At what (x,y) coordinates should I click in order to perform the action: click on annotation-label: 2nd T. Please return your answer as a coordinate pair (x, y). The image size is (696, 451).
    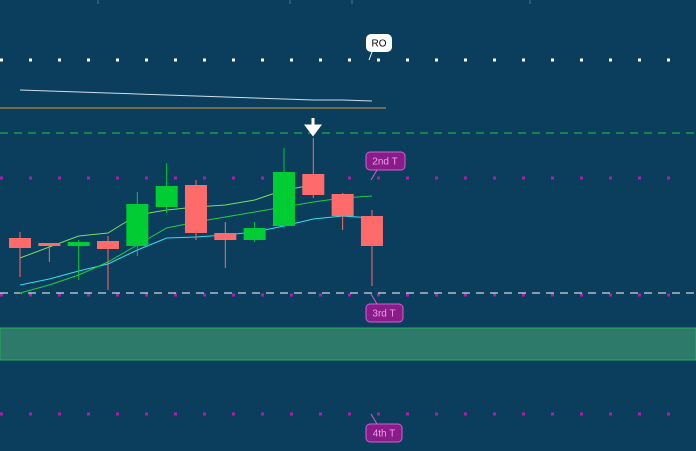
    Looking at the image, I should click on (384, 162).